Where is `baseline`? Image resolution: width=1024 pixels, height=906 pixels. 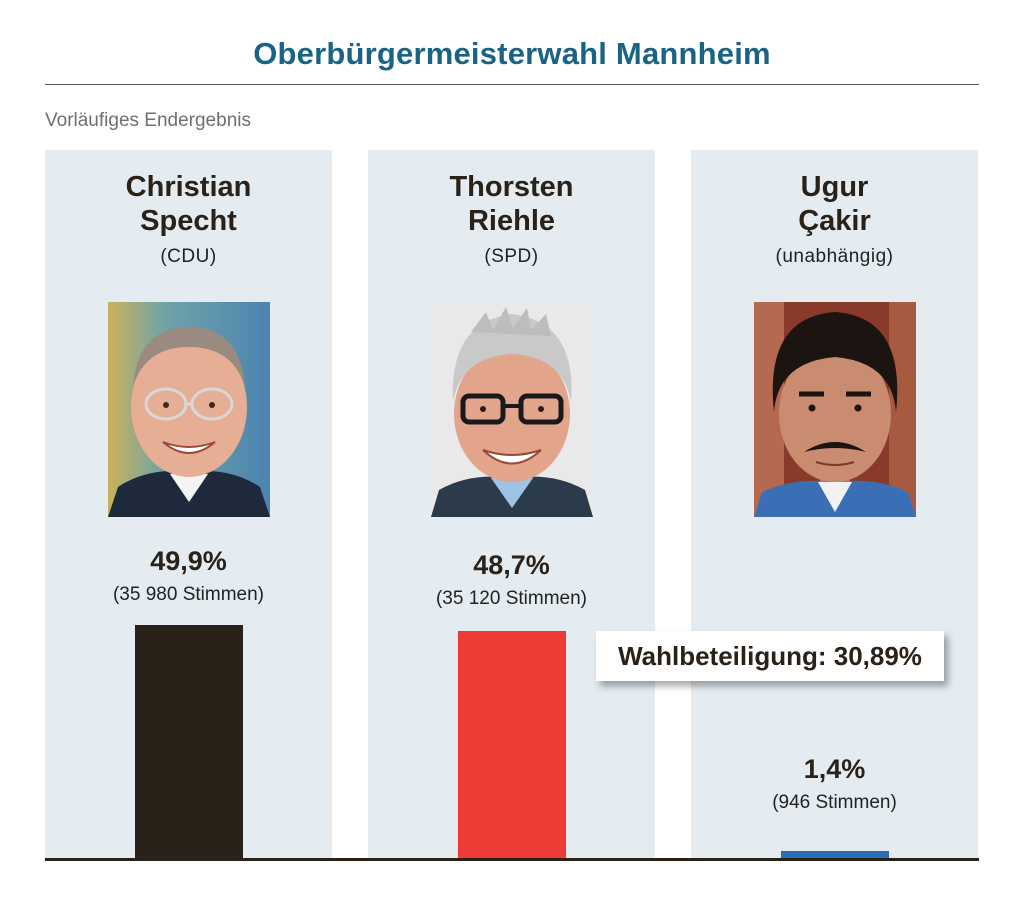
baseline is located at coordinates (512, 859).